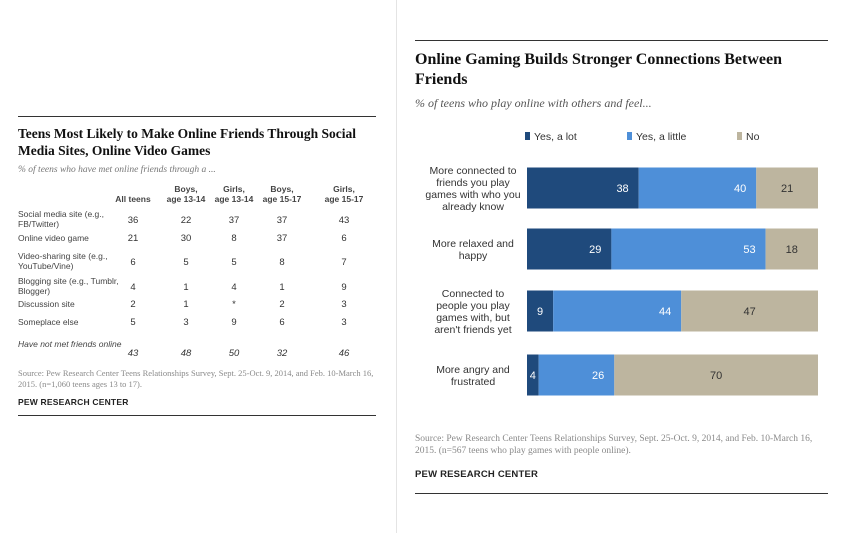 The height and width of the screenshot is (533, 850). I want to click on table-cell: 46, so click(344, 353).